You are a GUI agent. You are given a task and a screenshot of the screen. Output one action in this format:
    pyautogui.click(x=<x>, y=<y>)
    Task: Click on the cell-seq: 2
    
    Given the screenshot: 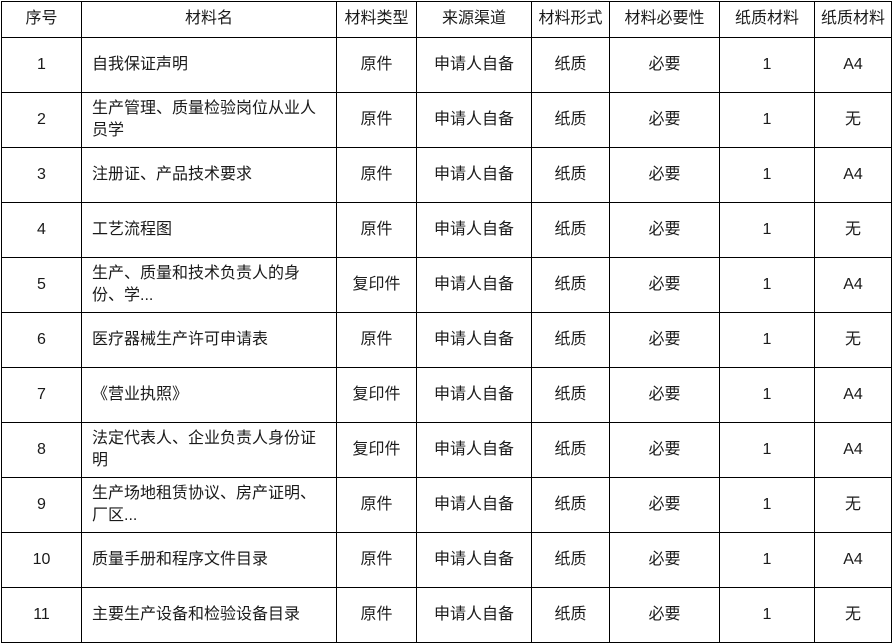 What is the action you would take?
    pyautogui.click(x=41, y=120)
    